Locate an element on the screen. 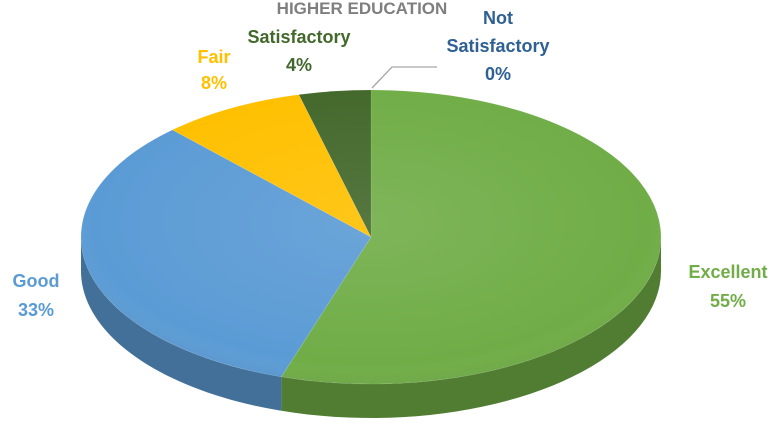 The height and width of the screenshot is (428, 777). label-value-good: 33% is located at coordinates (36, 310).